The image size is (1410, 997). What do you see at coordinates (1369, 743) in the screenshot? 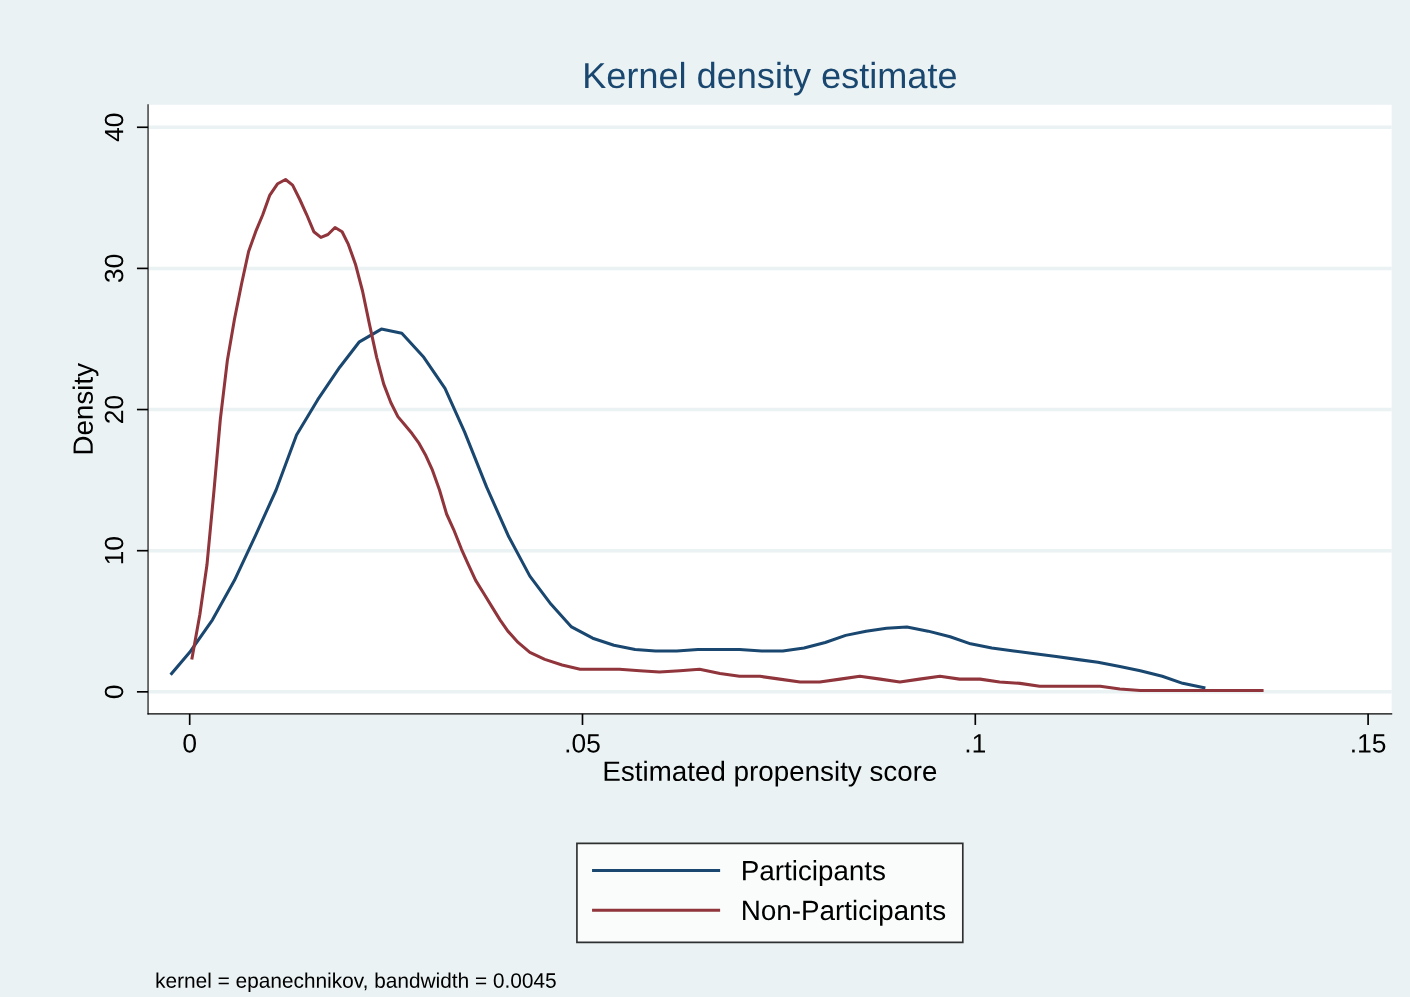
I see `x-tick-label: .15` at bounding box center [1369, 743].